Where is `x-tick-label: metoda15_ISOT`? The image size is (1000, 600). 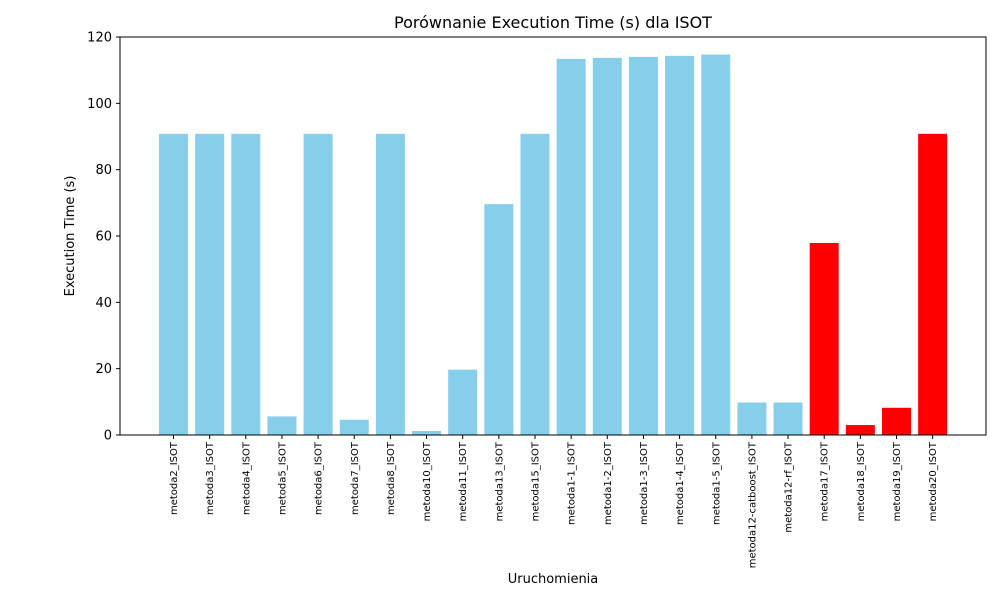
x-tick-label: metoda15_ISOT is located at coordinates (536, 481).